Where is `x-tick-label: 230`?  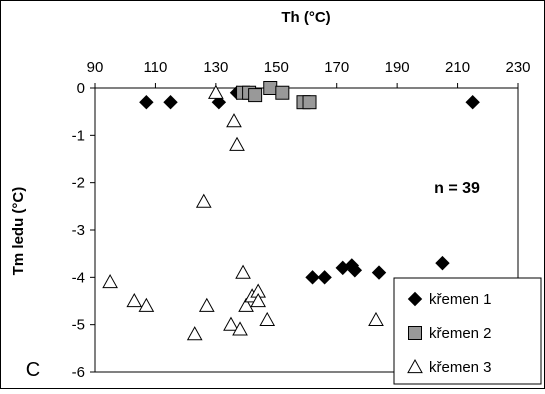 x-tick-label: 230 is located at coordinates (517, 67).